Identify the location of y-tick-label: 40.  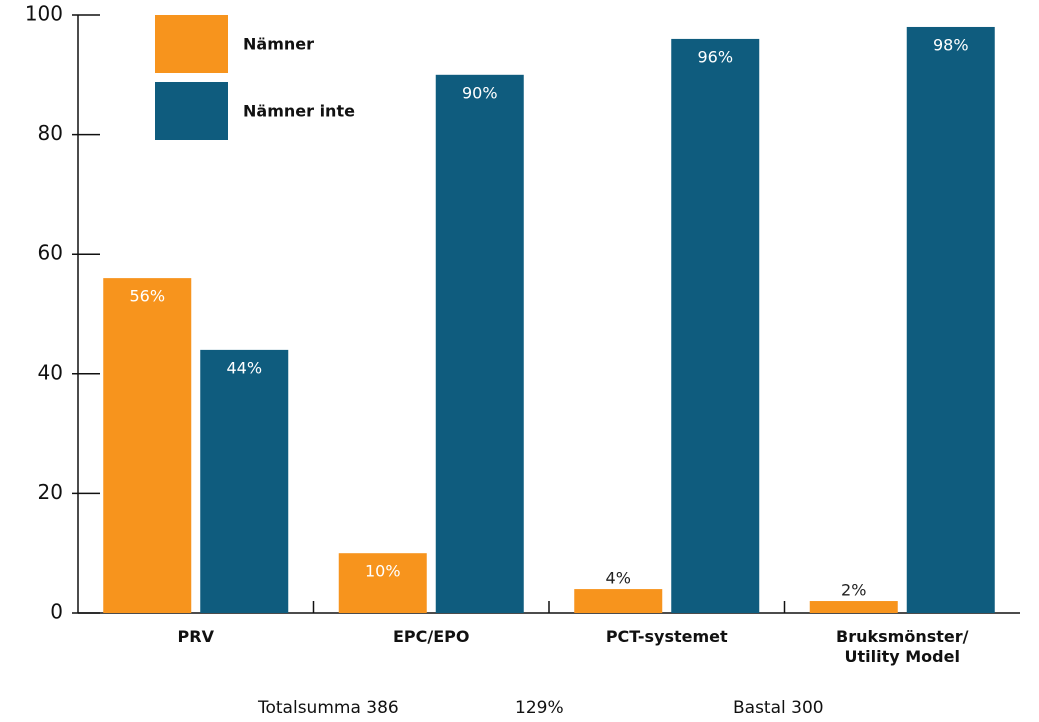
(50, 372).